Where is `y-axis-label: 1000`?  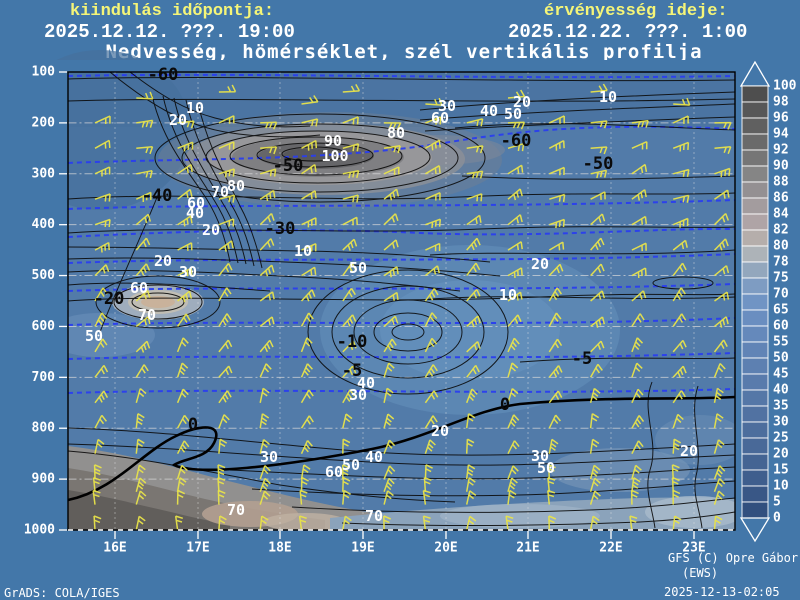 y-axis-label: 1000 is located at coordinates (39, 530).